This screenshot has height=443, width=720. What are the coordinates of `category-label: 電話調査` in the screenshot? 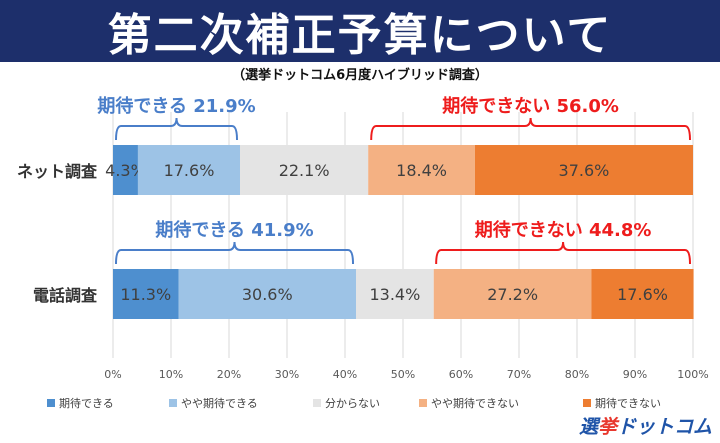 It's located at (65, 295).